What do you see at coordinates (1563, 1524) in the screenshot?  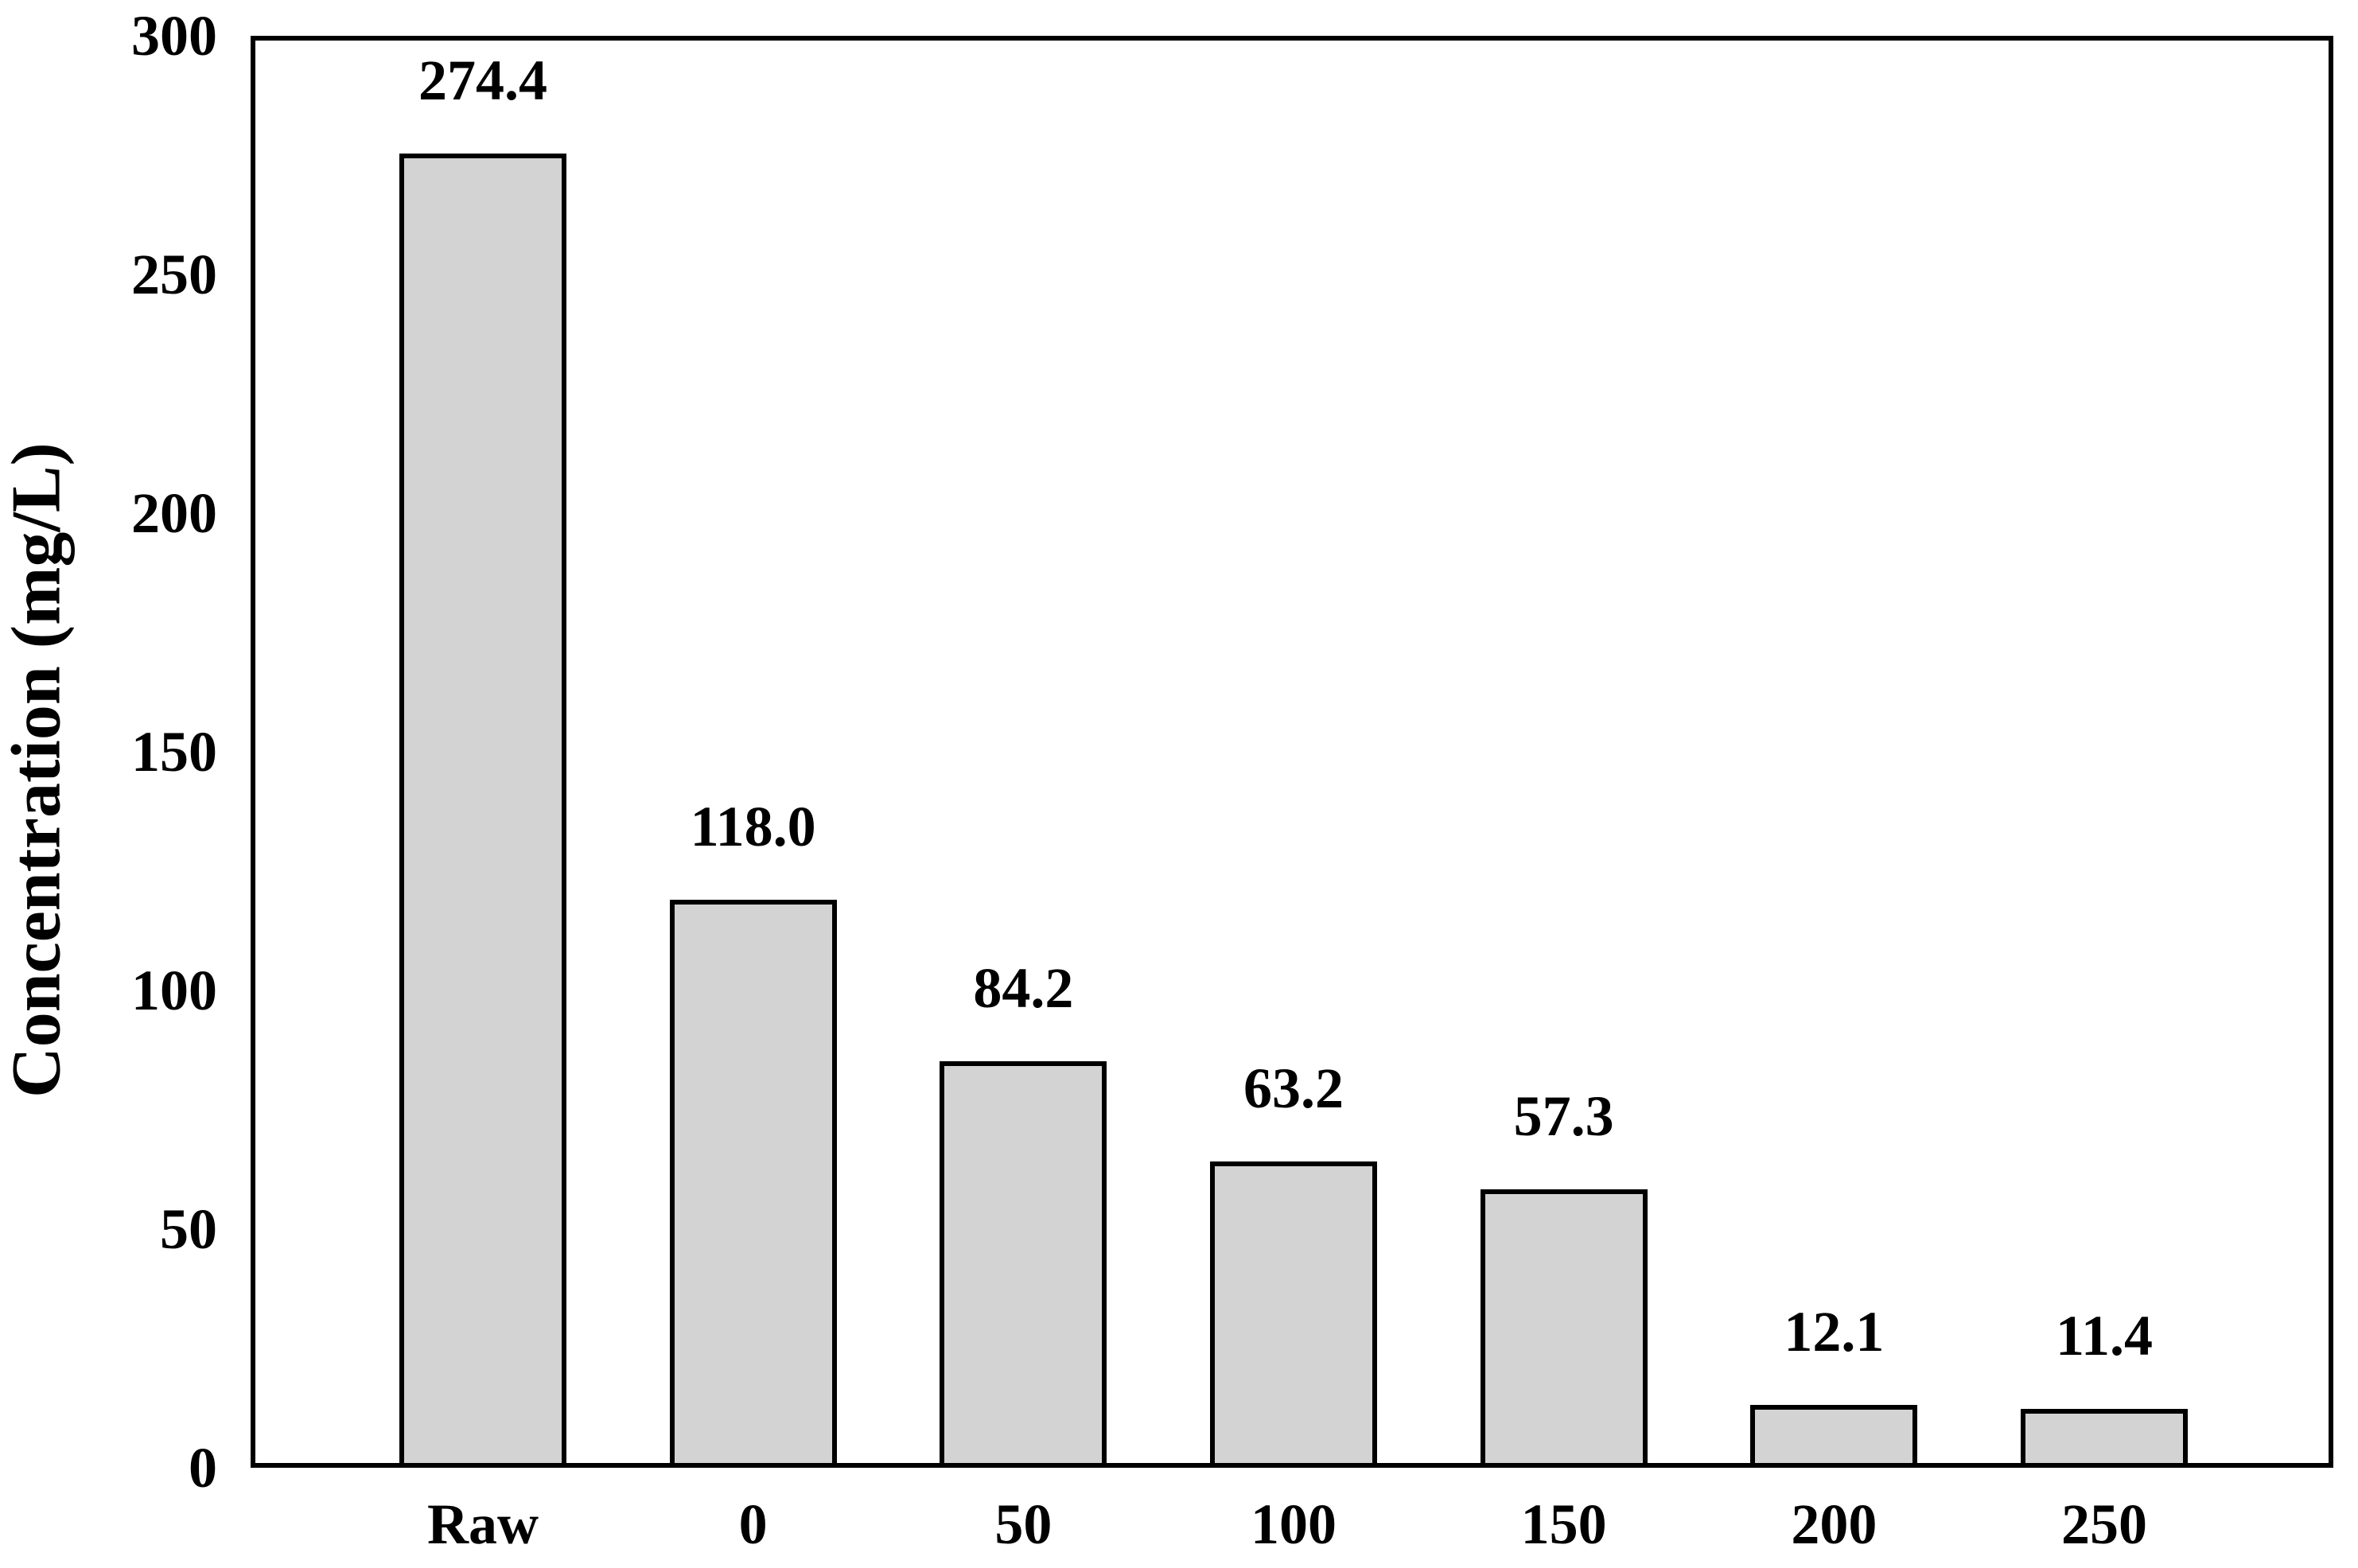 I see `x-tick-label-150: 150` at bounding box center [1563, 1524].